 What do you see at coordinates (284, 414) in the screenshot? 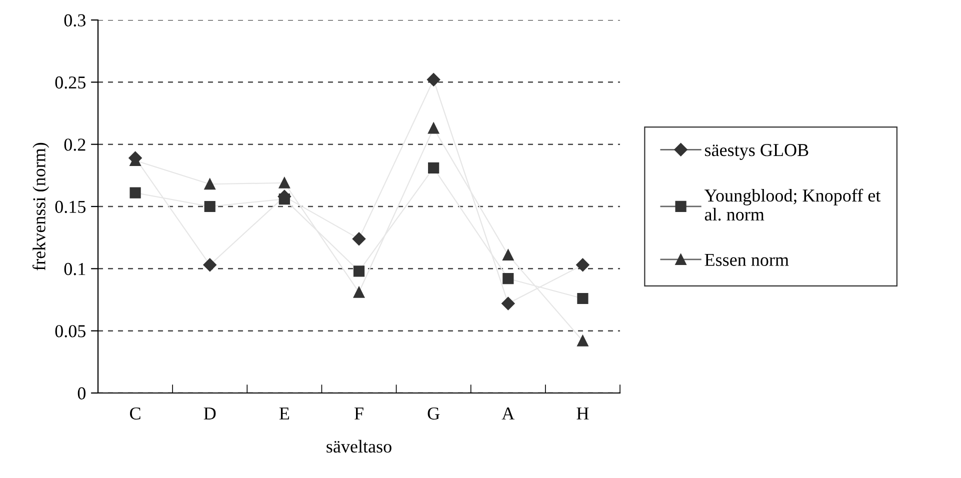
I see `x-tick-label: E` at bounding box center [284, 414].